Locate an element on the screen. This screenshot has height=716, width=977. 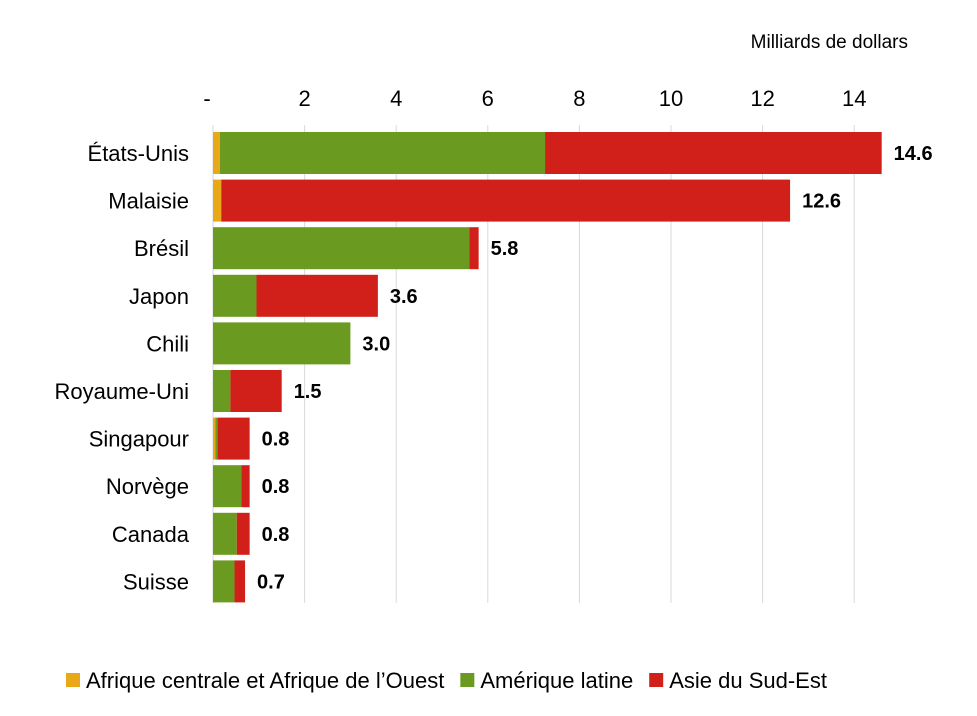
x-tick-label: 10 is located at coordinates (671, 98).